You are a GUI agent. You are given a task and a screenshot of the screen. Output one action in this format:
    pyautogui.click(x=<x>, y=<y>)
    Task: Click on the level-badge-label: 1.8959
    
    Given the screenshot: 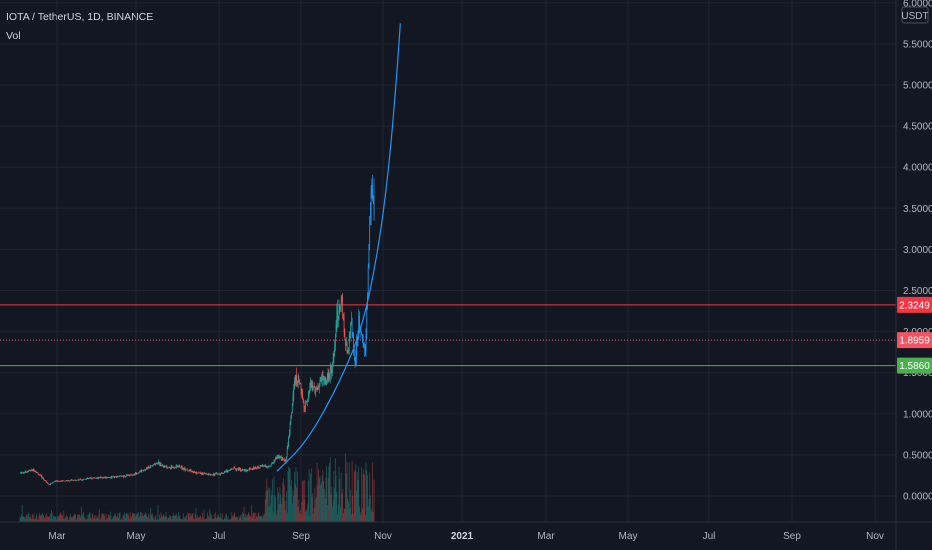 What is the action you would take?
    pyautogui.click(x=914, y=341)
    